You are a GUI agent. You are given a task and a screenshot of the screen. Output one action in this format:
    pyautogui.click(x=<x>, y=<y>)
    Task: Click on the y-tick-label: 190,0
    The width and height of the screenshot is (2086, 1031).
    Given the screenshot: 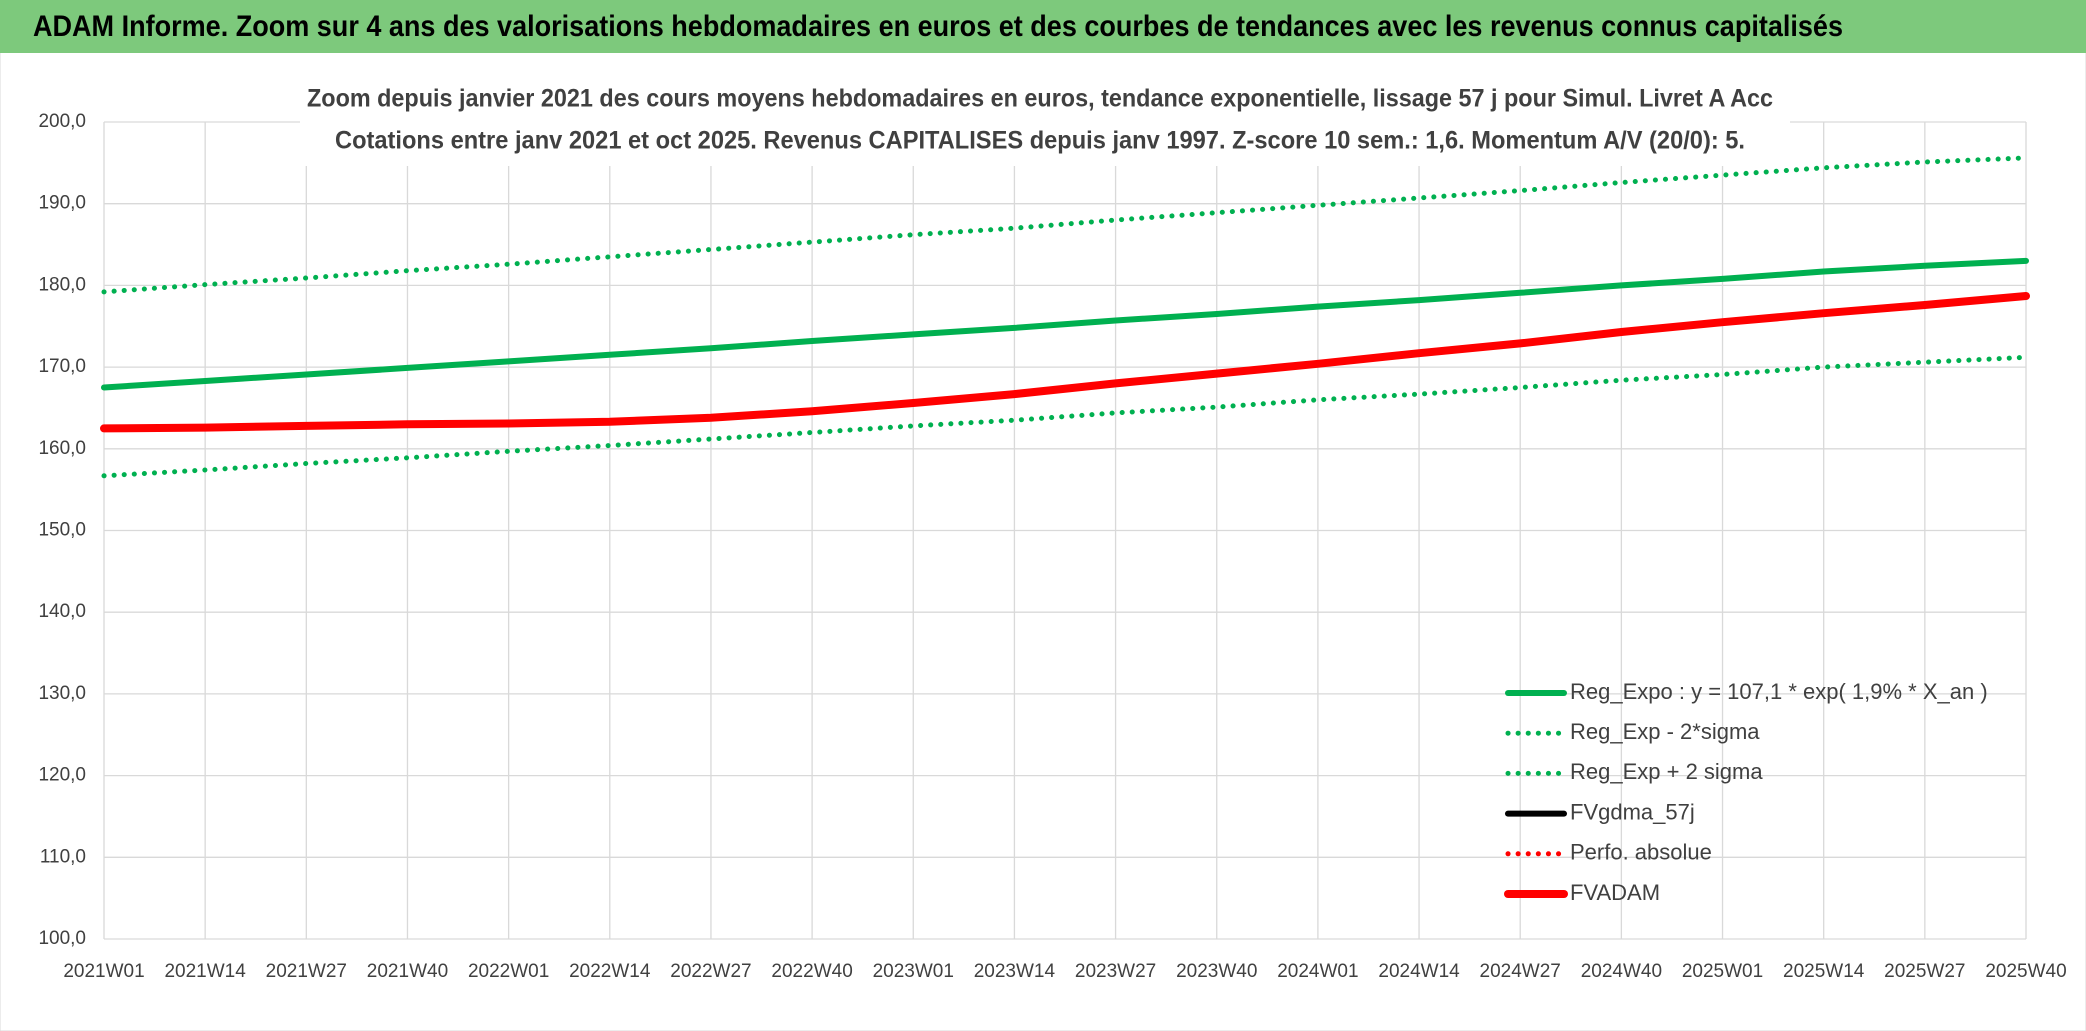 What is the action you would take?
    pyautogui.click(x=62, y=203)
    